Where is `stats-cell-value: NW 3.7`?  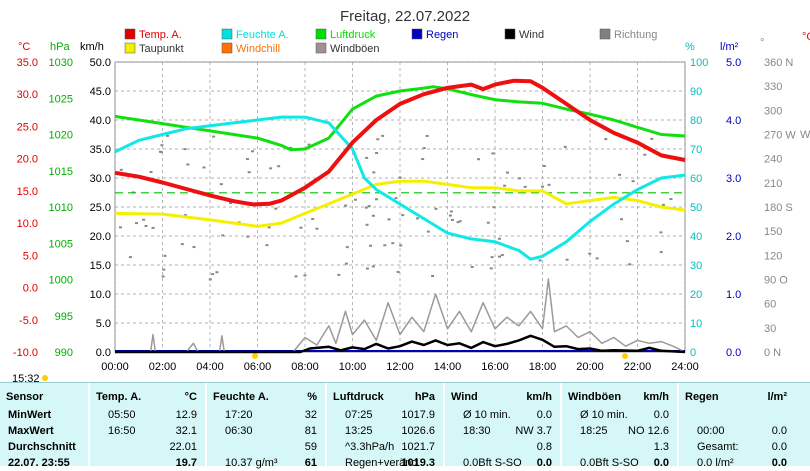
stats-cell-value: NW 3.7 is located at coordinates (533, 431).